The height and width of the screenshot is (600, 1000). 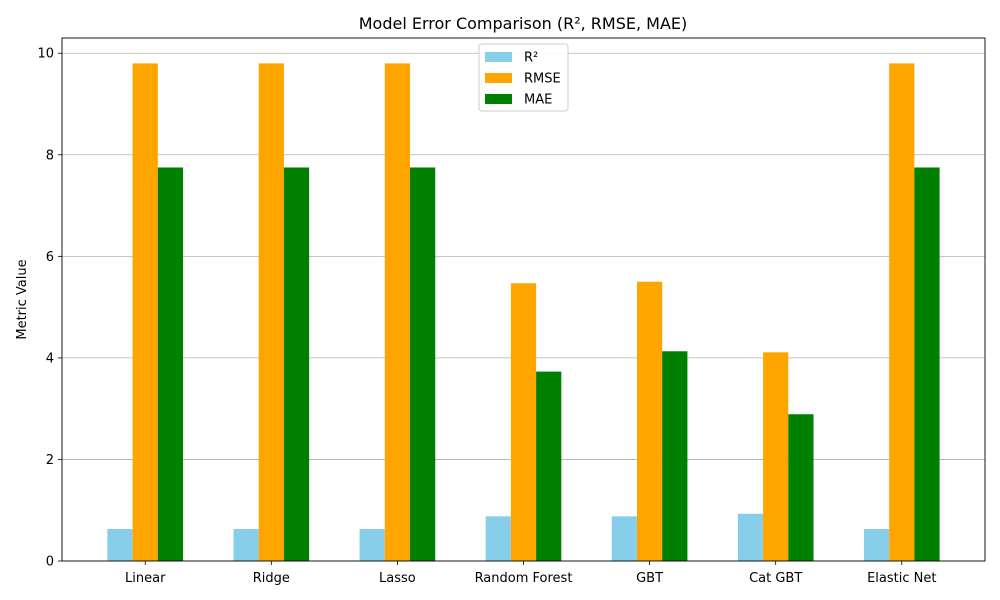 What do you see at coordinates (50, 562) in the screenshot?
I see `y-tick-label: 0` at bounding box center [50, 562].